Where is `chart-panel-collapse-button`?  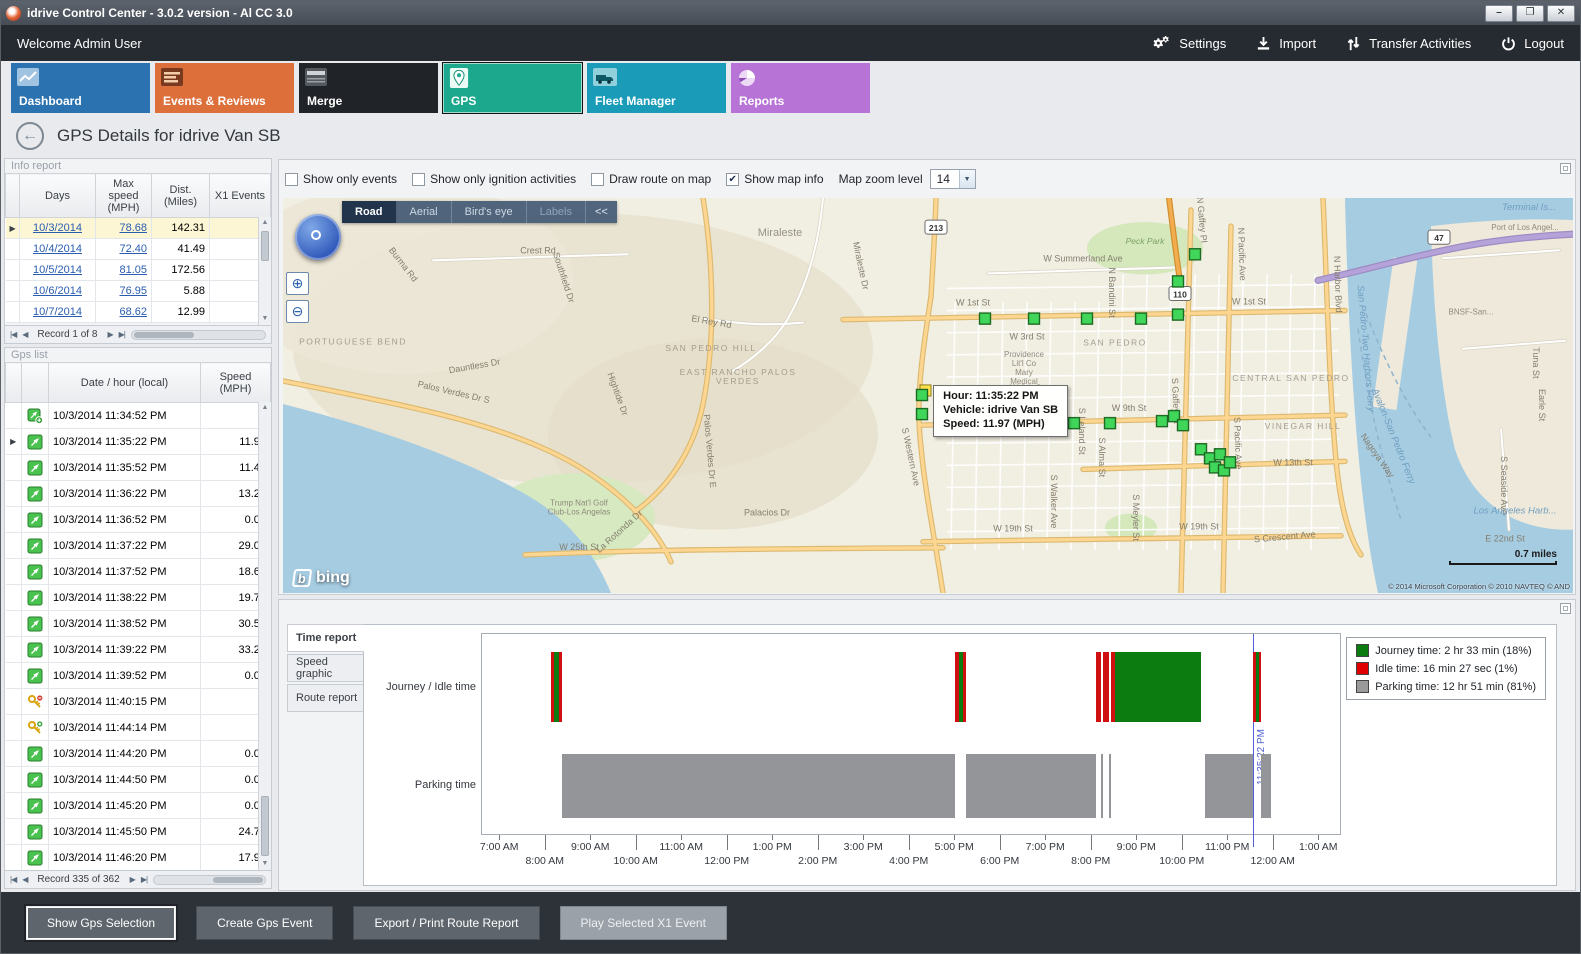
chart-panel-collapse-button is located at coordinates (1565, 608).